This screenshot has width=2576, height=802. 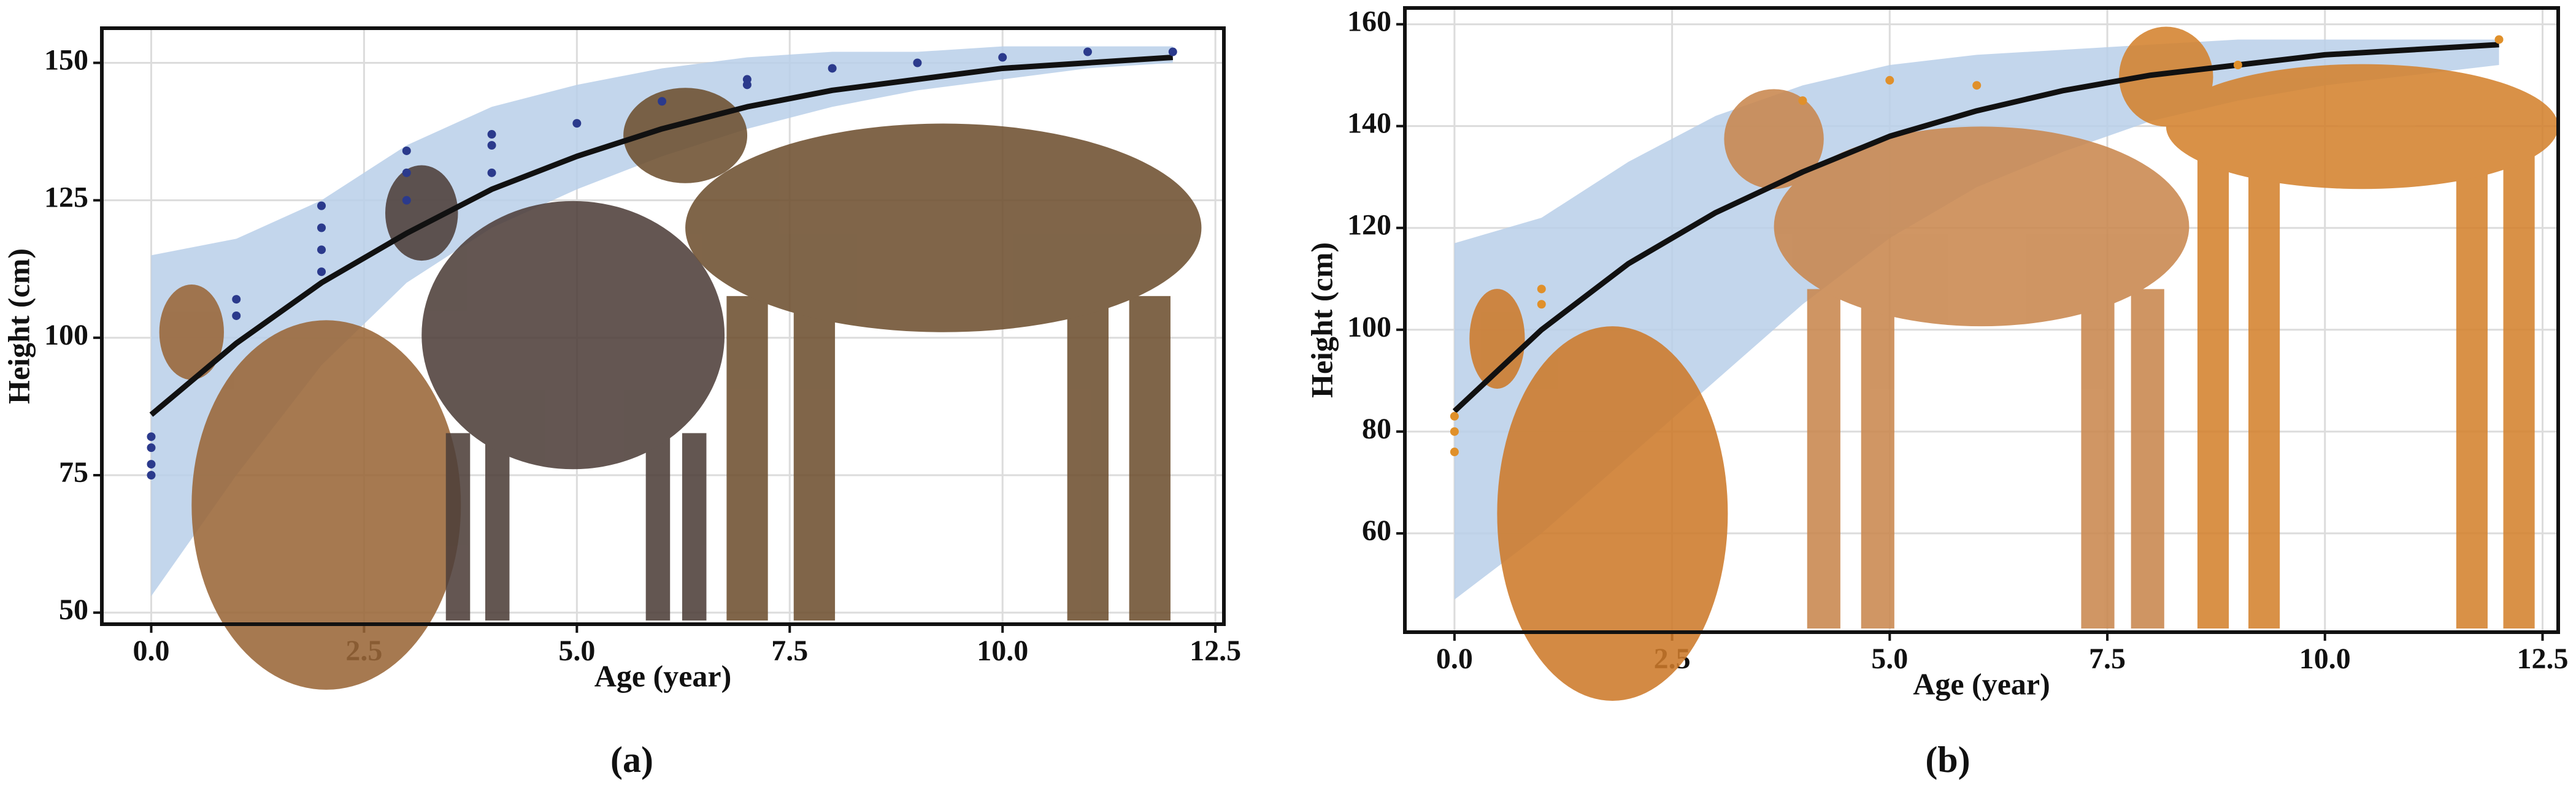 What do you see at coordinates (1369, 22) in the screenshot?
I see `y-tick-label: 160` at bounding box center [1369, 22].